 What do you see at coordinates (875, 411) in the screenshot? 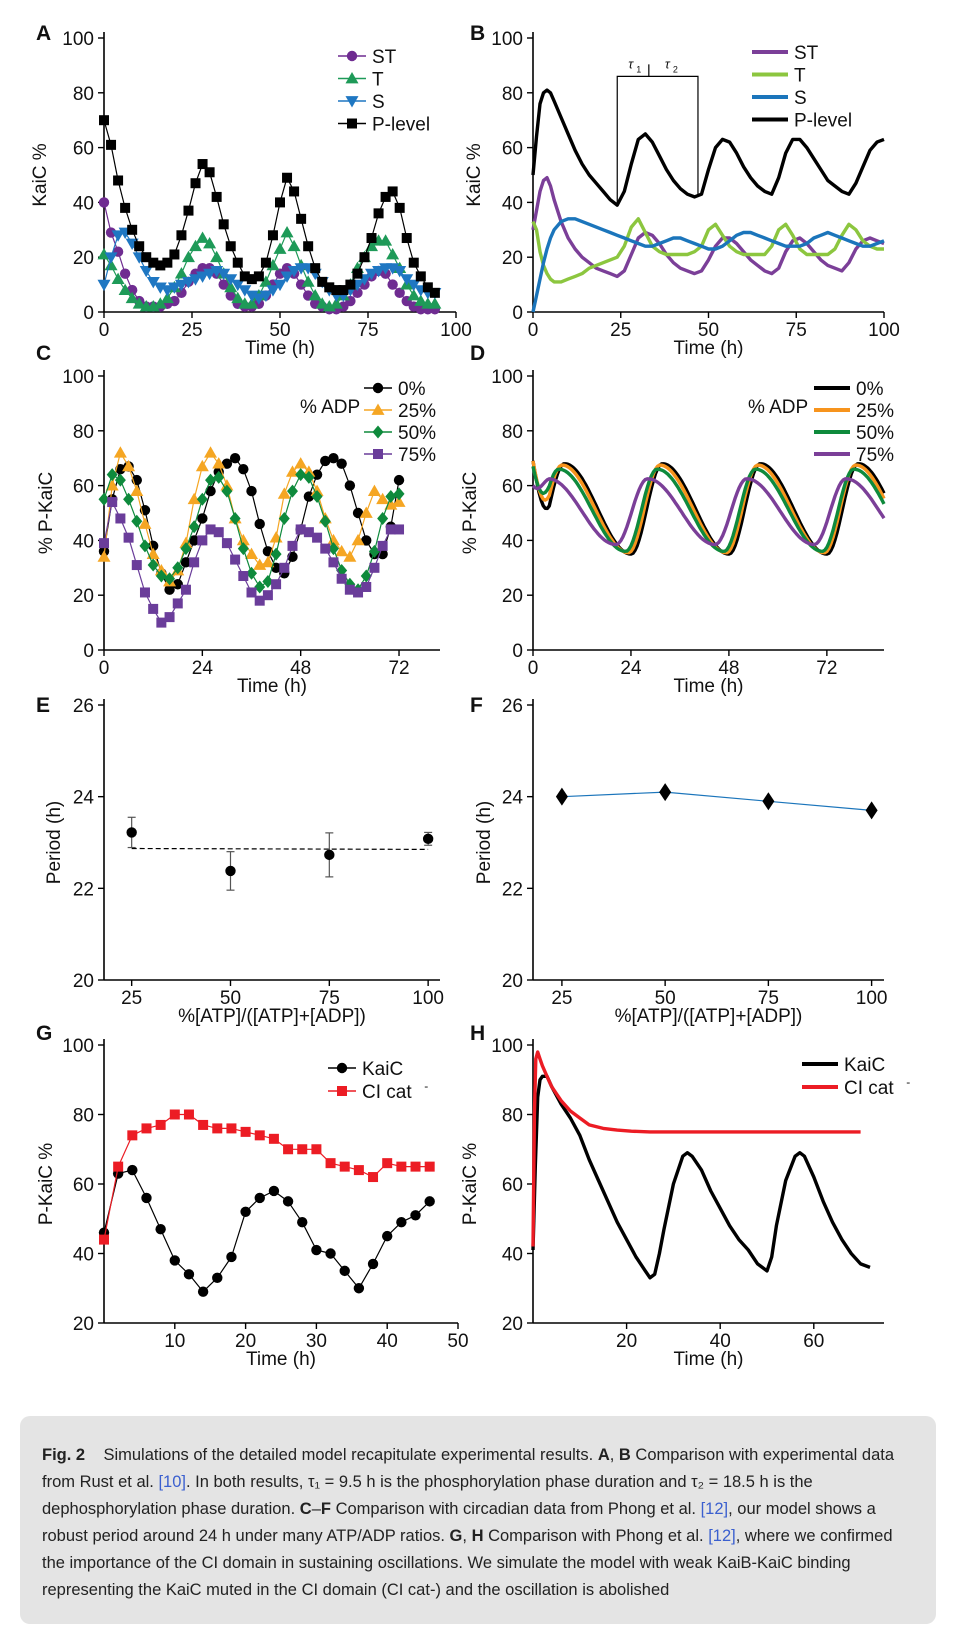
I see `legend-label: 25%` at bounding box center [875, 411].